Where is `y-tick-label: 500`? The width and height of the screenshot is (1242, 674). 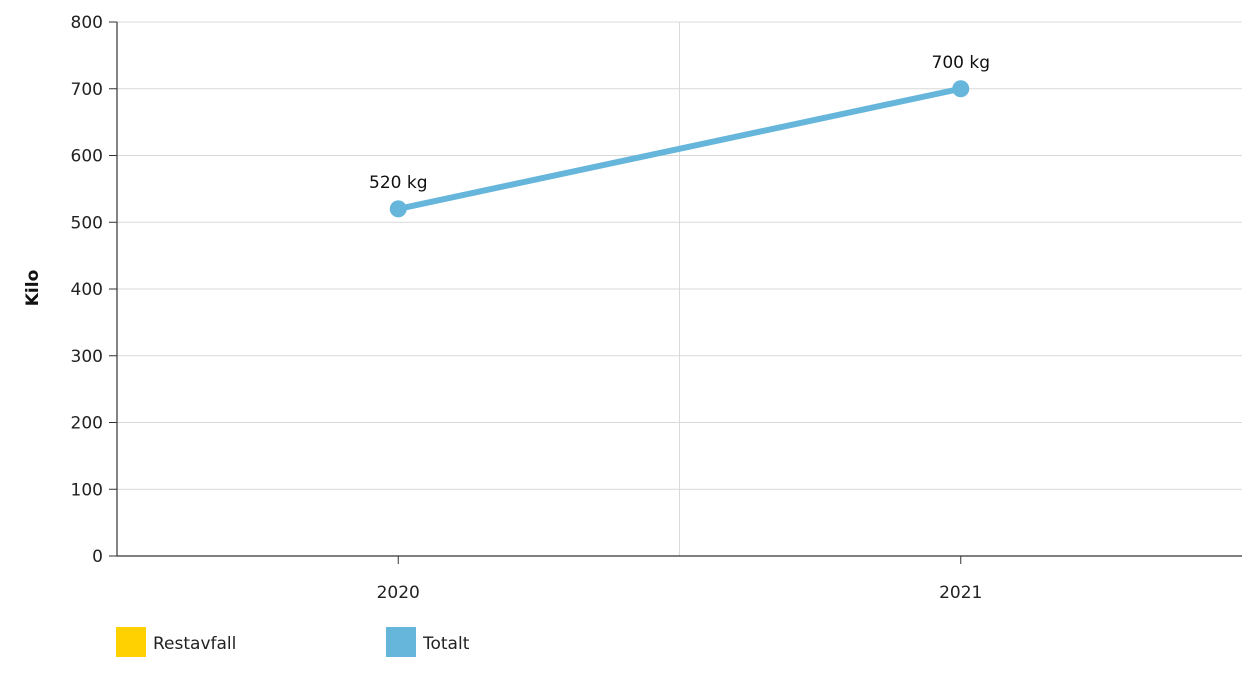
y-tick-label: 500 is located at coordinates (87, 223).